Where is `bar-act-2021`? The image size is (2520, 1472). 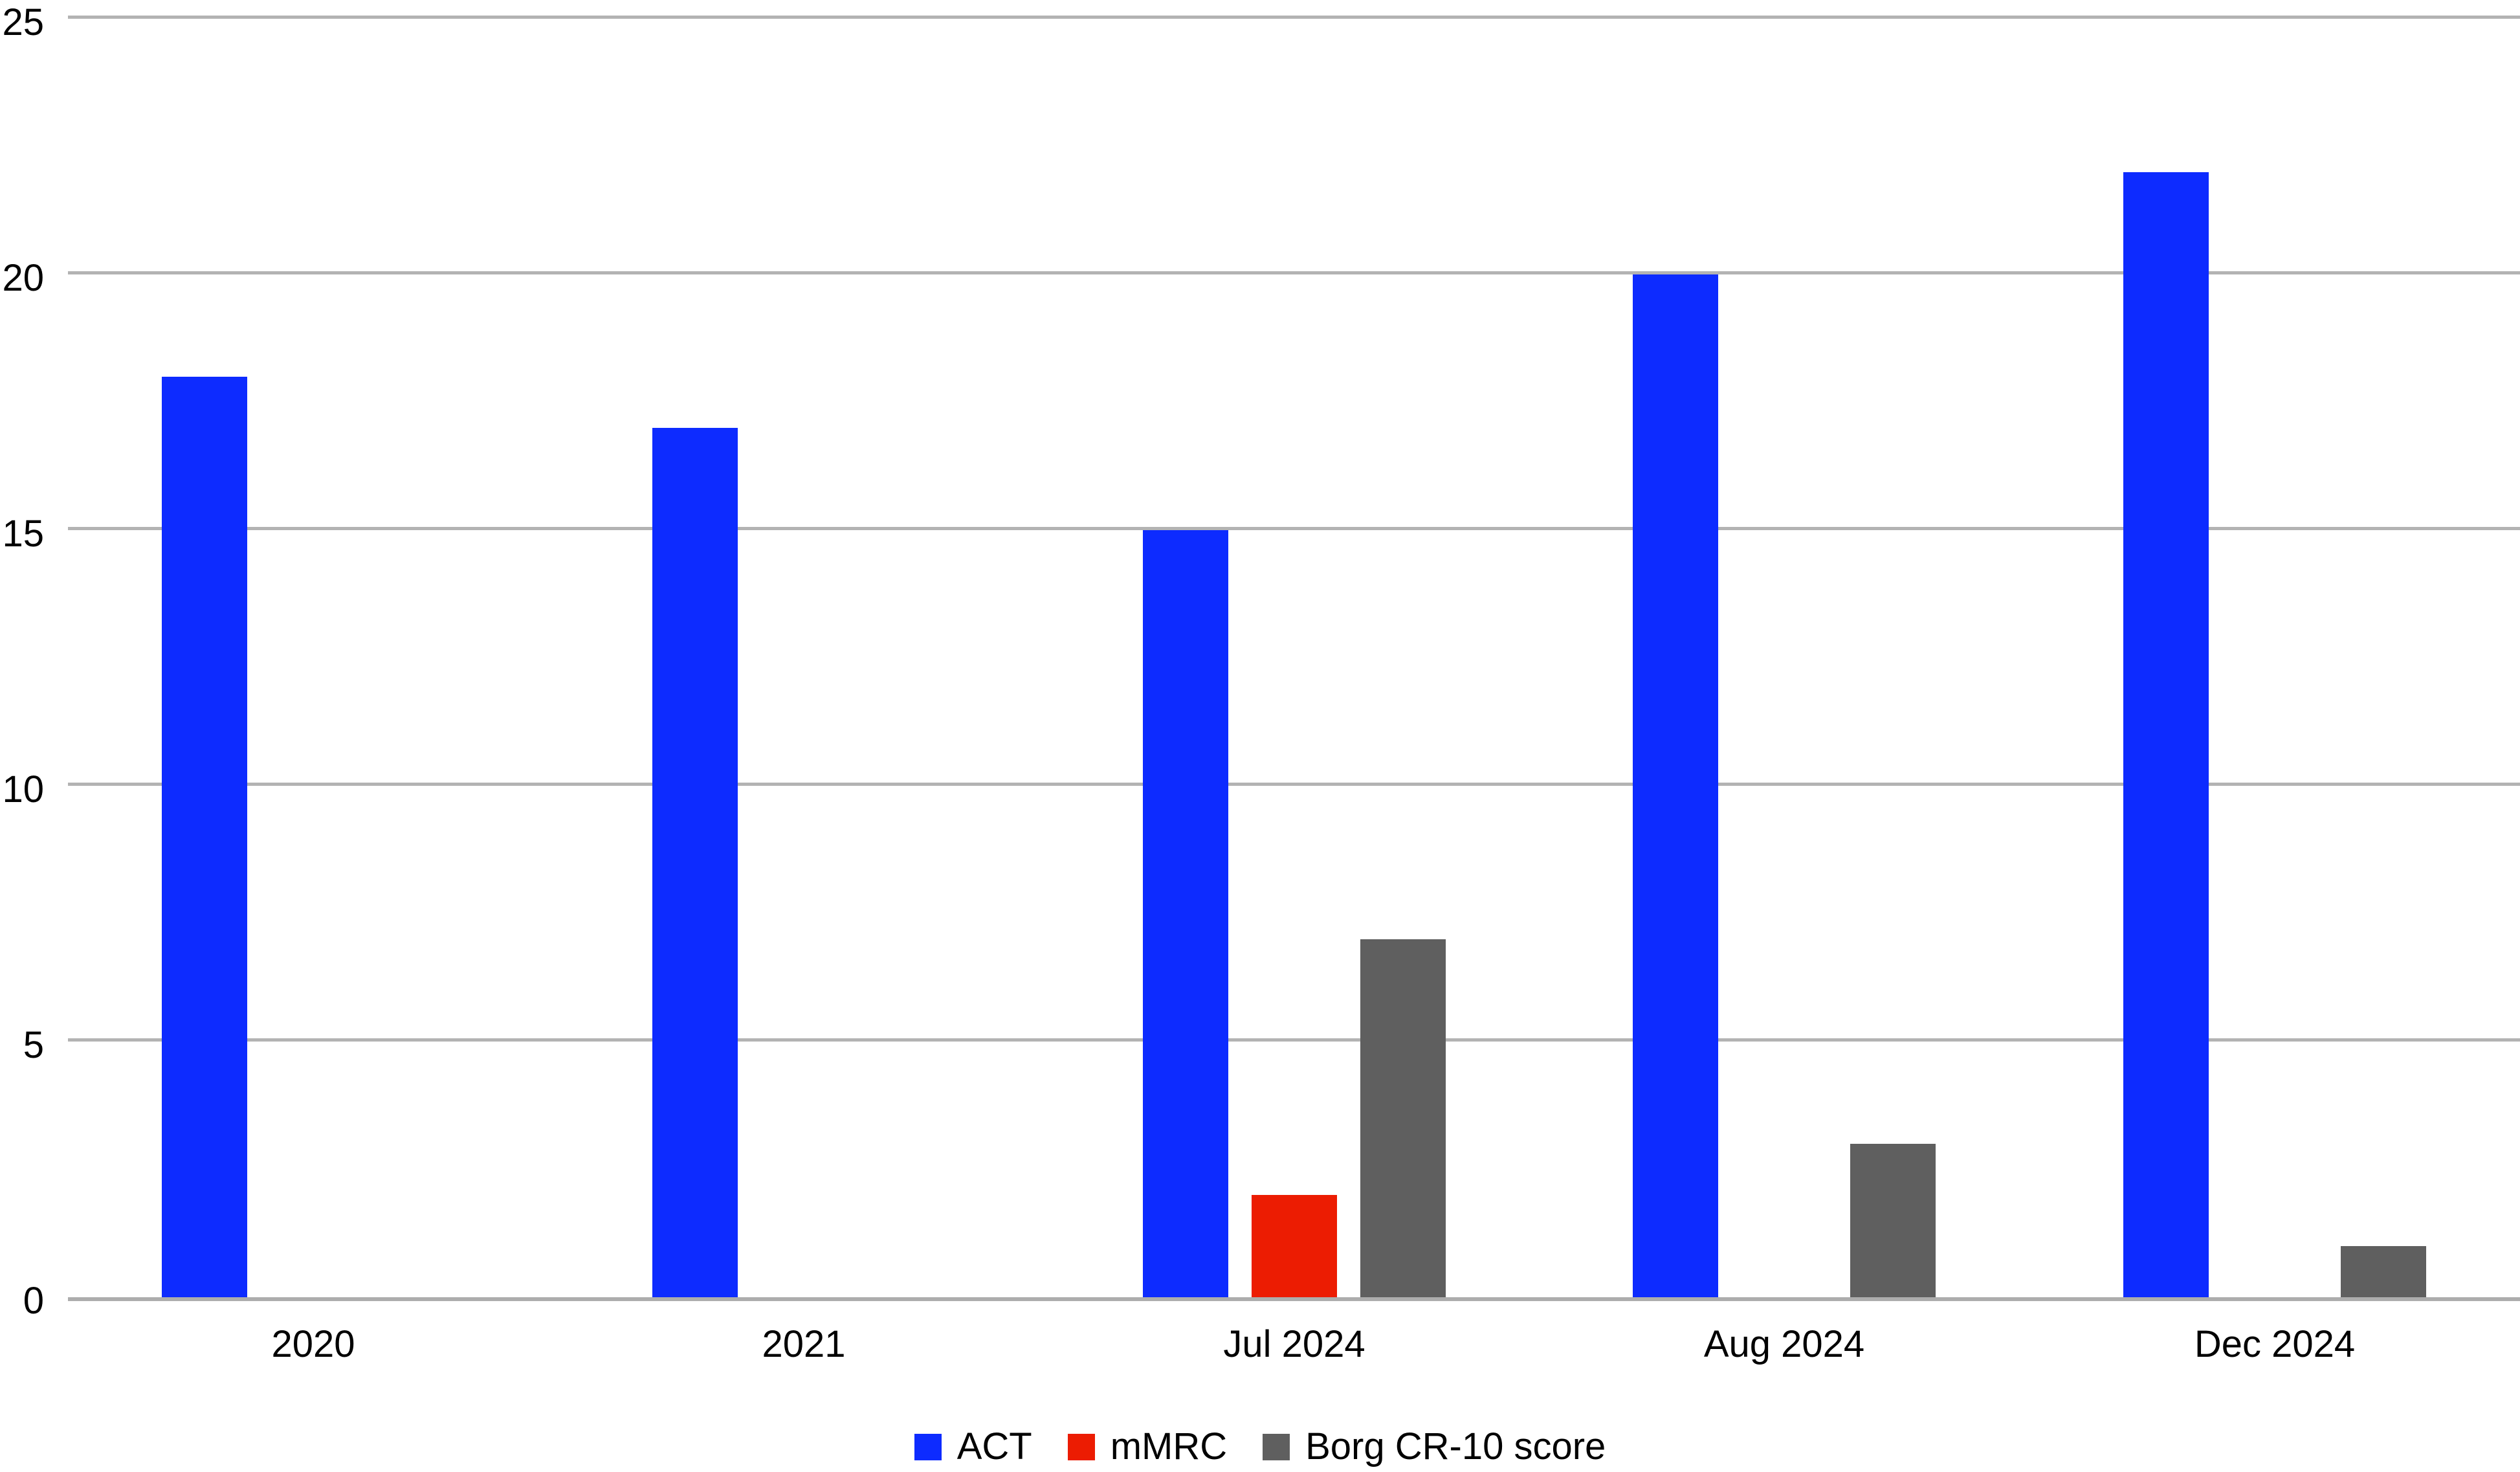 bar-act-2021 is located at coordinates (695, 862).